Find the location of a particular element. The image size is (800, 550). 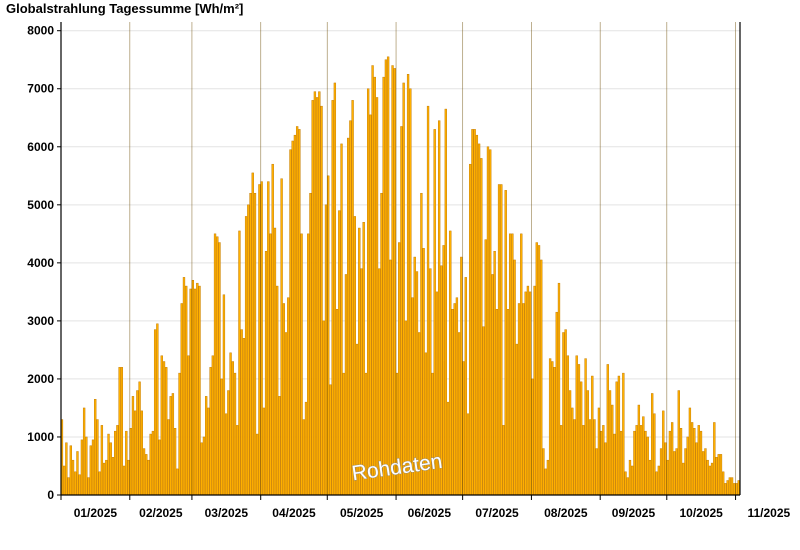

y-tick-label: 1000 is located at coordinates (40, 437).